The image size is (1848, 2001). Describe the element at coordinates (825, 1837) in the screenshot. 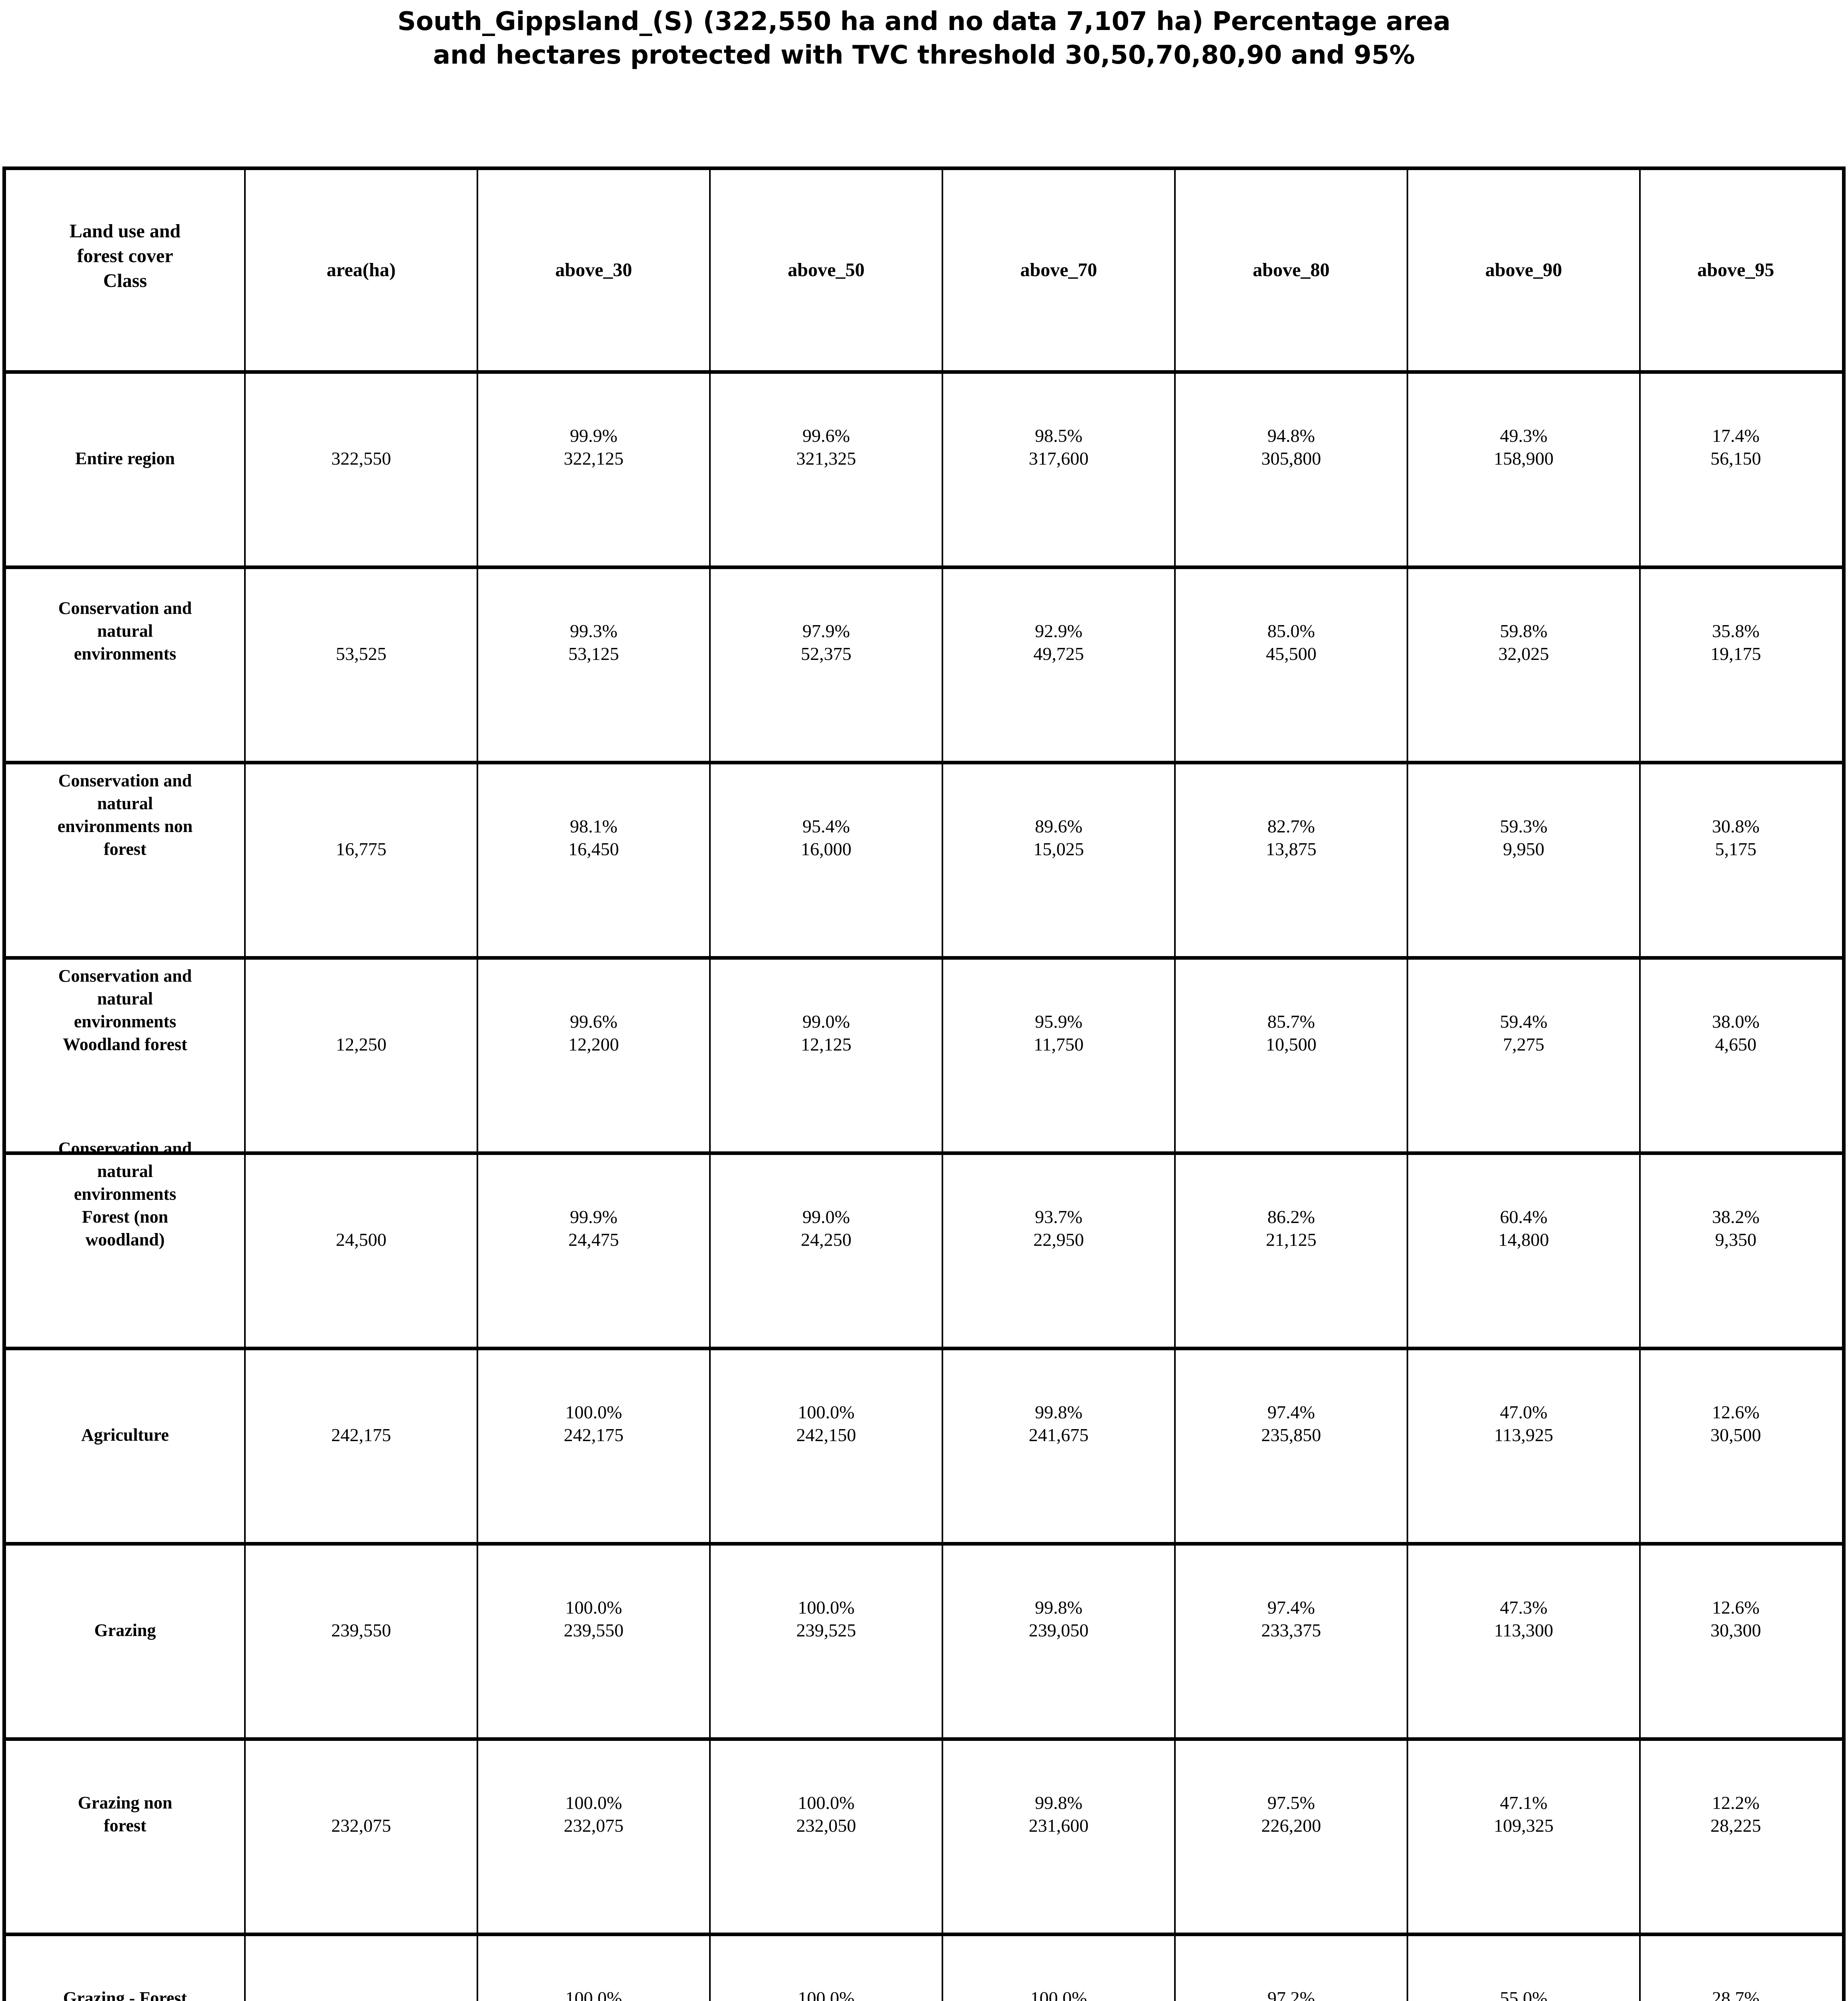

I see `threshold-cell: 100.0% 232,050` at that location.